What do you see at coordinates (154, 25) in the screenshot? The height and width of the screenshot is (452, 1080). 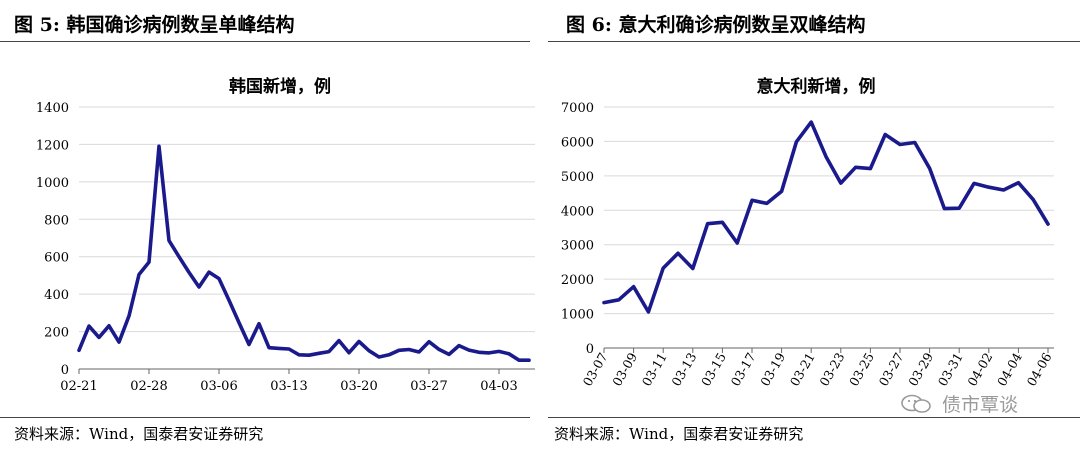 I see `figure-heading: 图 5: 韩国确诊病例数呈单峰结构` at bounding box center [154, 25].